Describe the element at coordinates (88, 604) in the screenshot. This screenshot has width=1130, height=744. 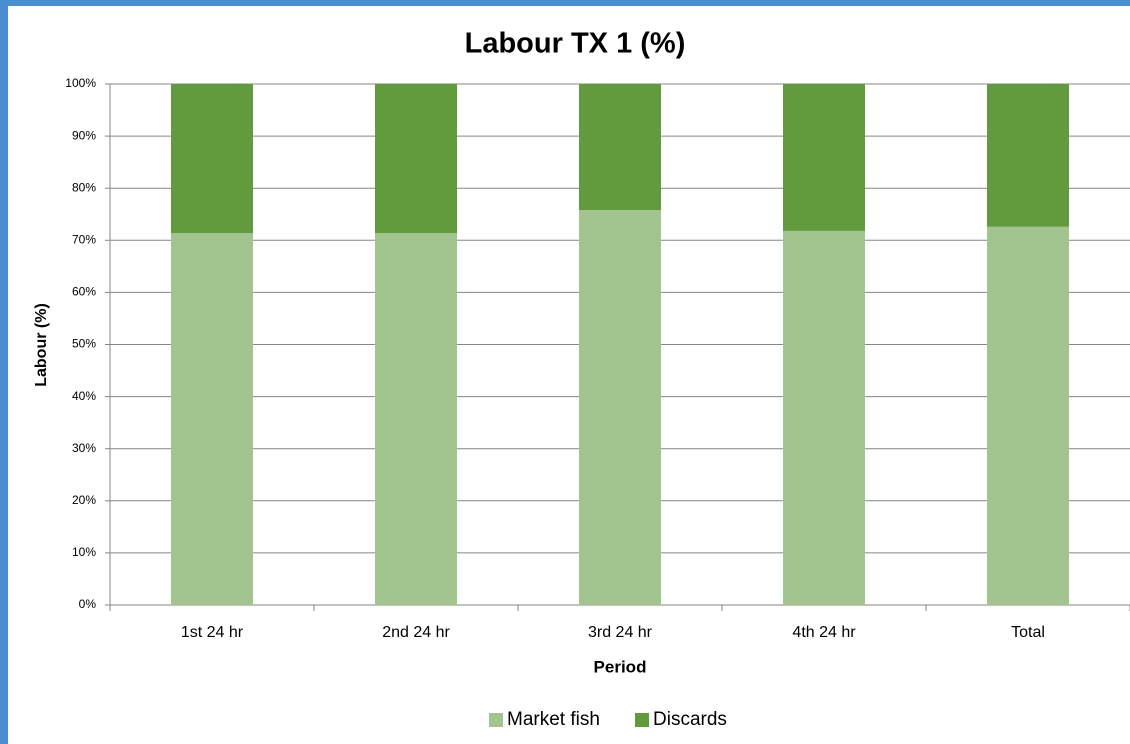
I see `y-tick-label: 0%` at that location.